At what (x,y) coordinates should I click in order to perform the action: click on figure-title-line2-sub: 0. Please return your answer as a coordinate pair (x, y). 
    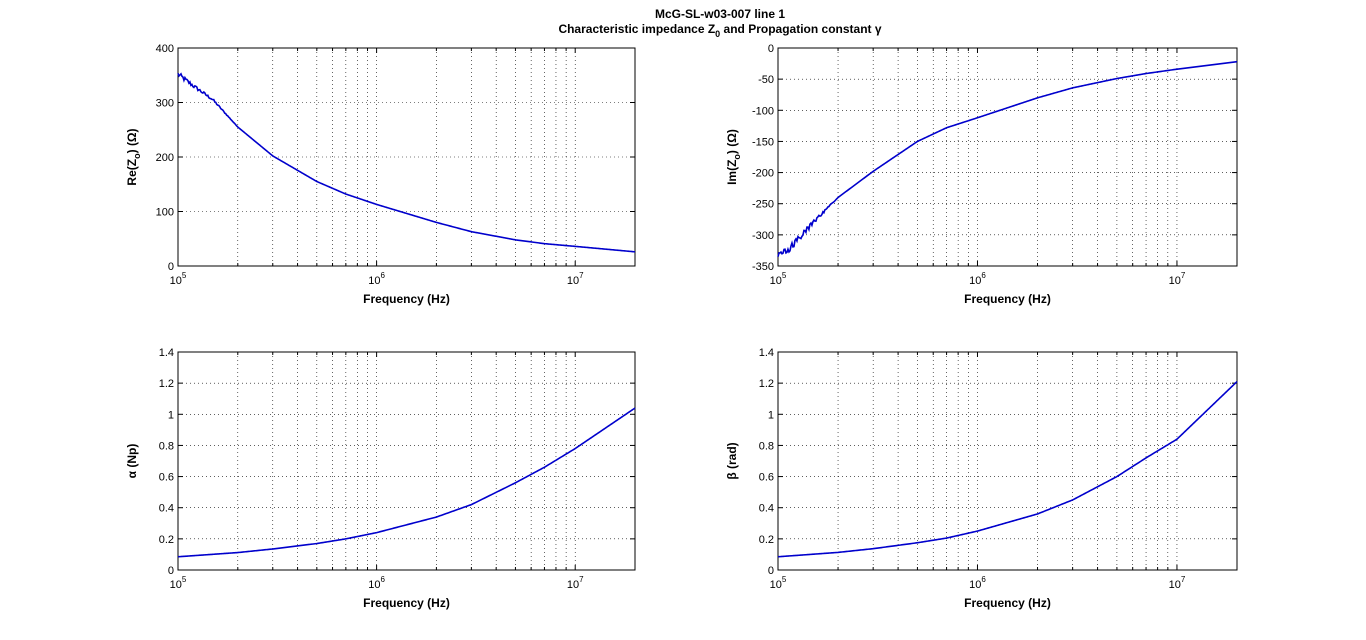
    Looking at the image, I should click on (717, 34).